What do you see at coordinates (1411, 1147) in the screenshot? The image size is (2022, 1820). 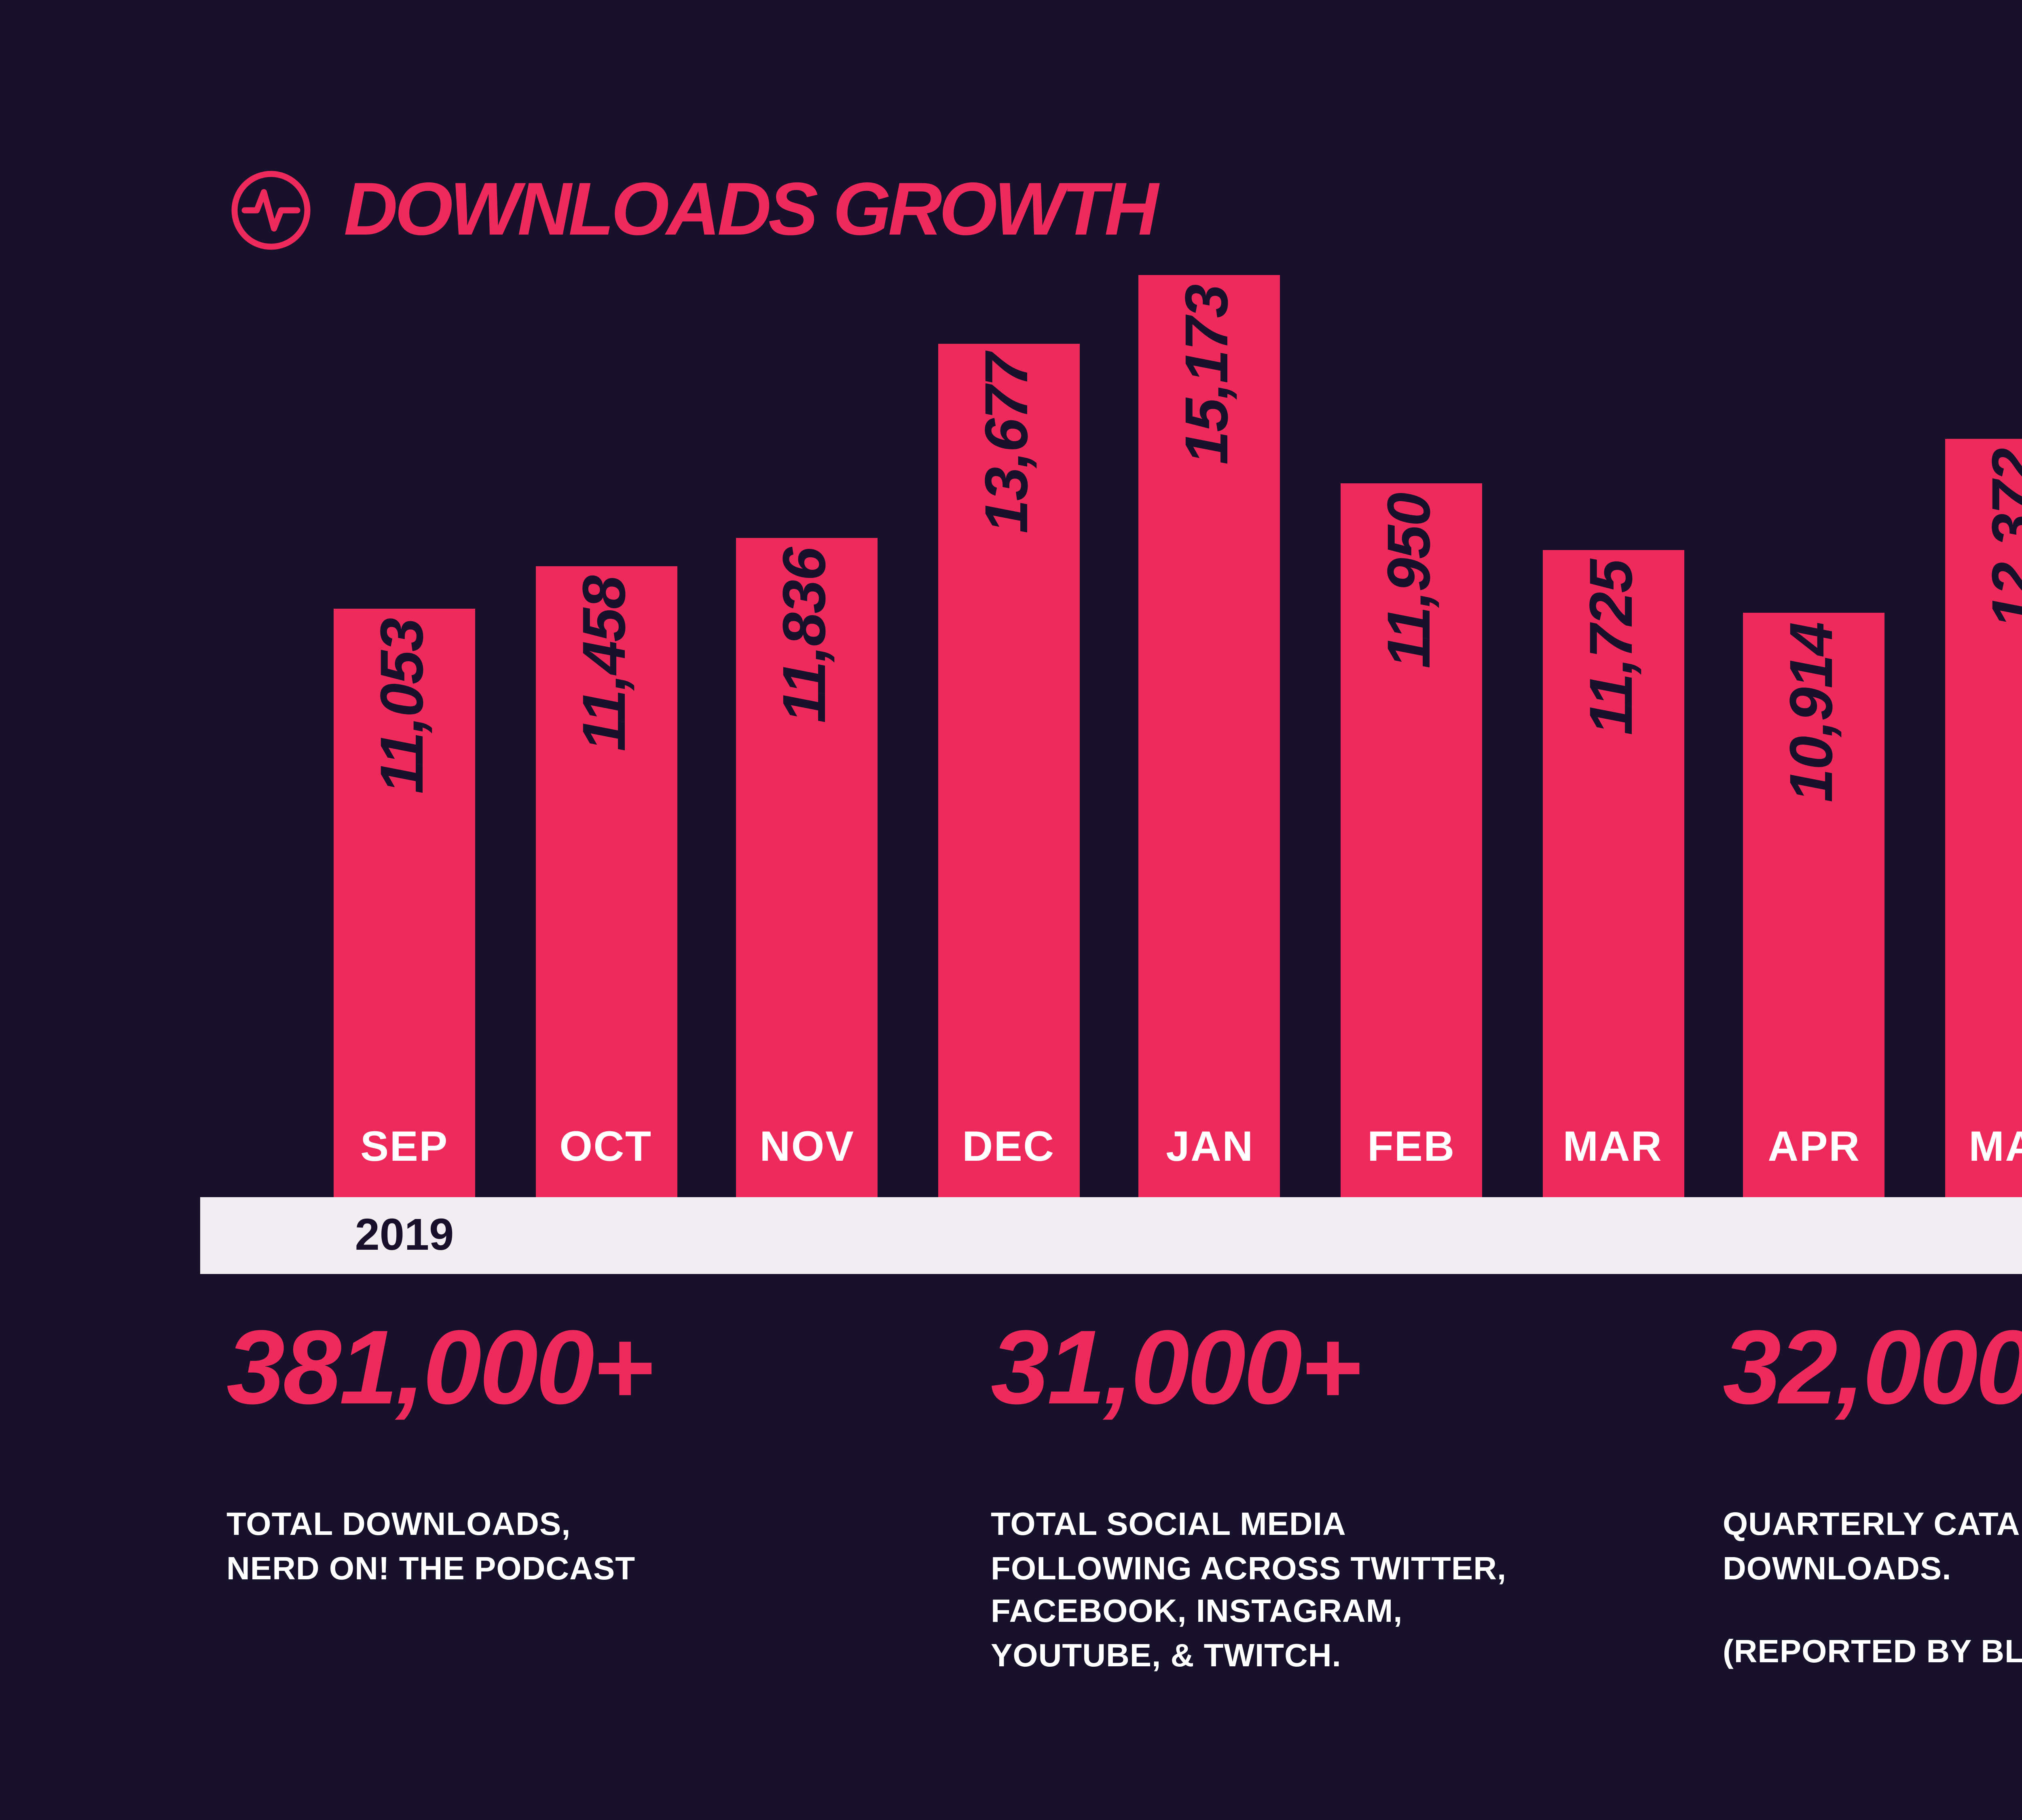 I see `bar-month-label: FEB` at bounding box center [1411, 1147].